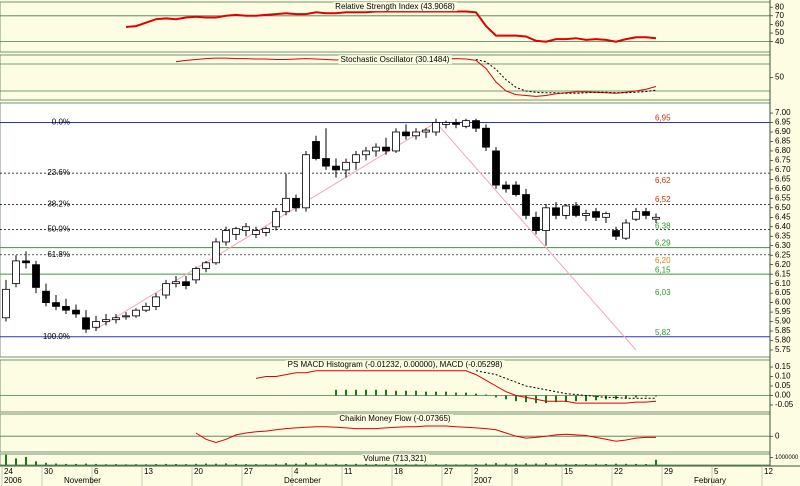 Image resolution: width=800 pixels, height=486 pixels. What do you see at coordinates (476, 471) in the screenshot?
I see `x-tick-label: 2` at bounding box center [476, 471].